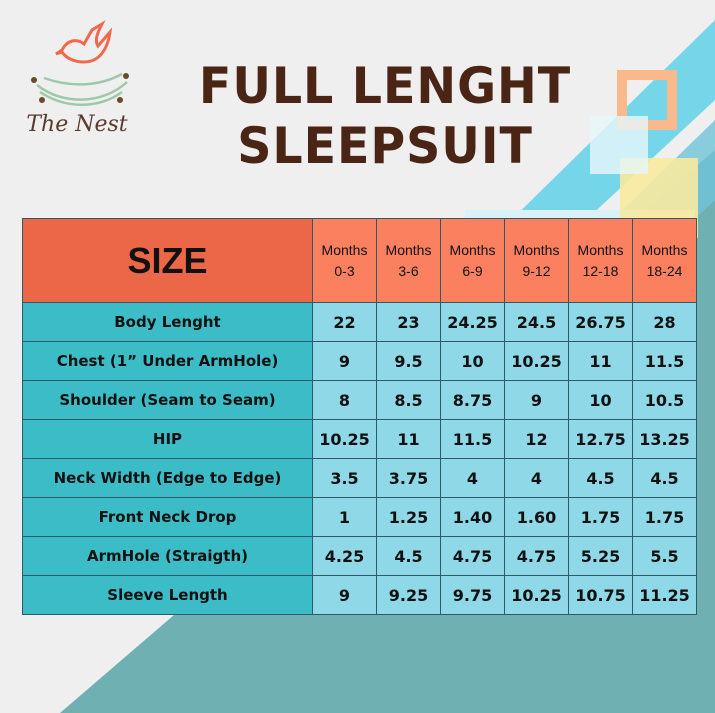 The width and height of the screenshot is (715, 713). I want to click on table-row: Neck Width (Edge to Edge) 3.5 3.75 4 4 4.5 4.5, so click(359, 478).